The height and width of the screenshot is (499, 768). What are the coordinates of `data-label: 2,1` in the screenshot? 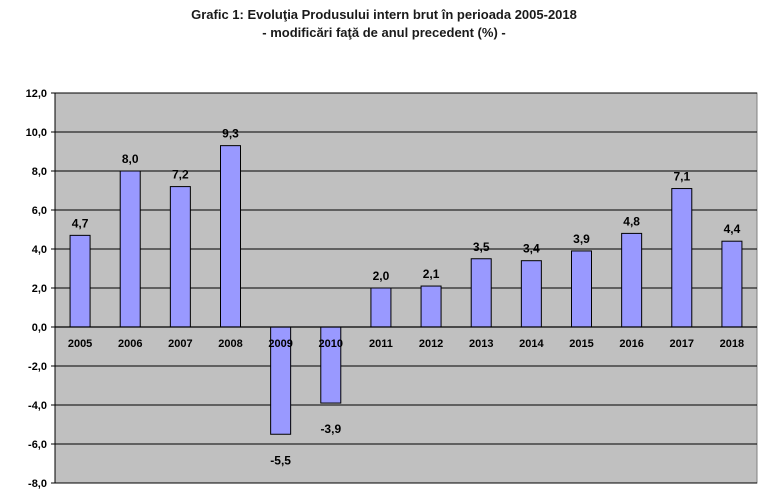 It's located at (431, 274).